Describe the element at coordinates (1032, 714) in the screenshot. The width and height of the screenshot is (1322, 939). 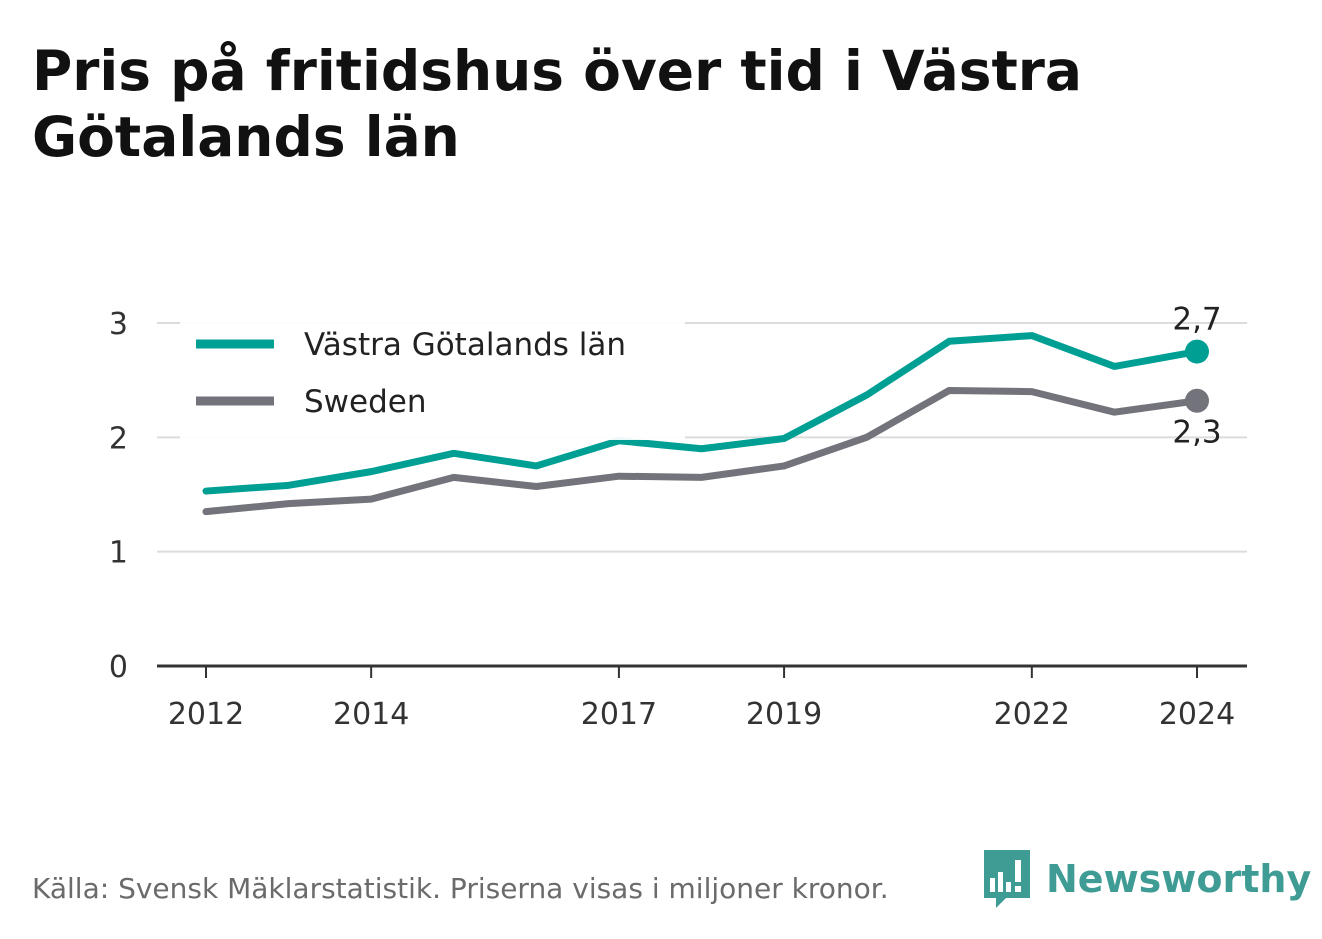
I see `x-tick-label: 2022` at that location.